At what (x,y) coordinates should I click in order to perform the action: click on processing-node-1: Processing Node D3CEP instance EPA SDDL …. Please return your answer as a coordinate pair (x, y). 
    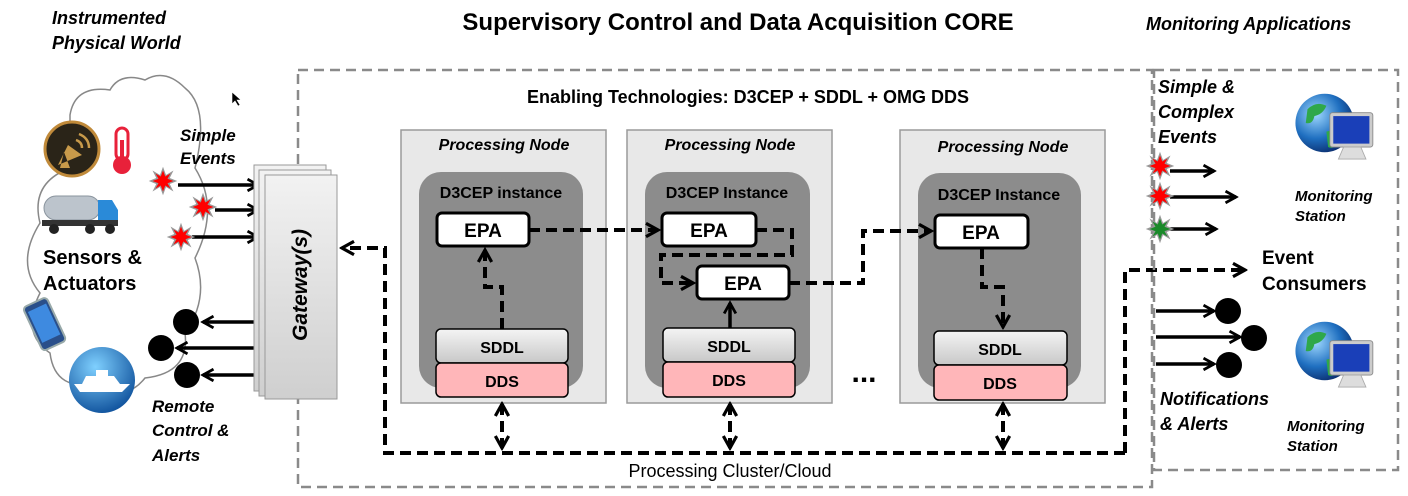
    Looking at the image, I should click on (503, 266).